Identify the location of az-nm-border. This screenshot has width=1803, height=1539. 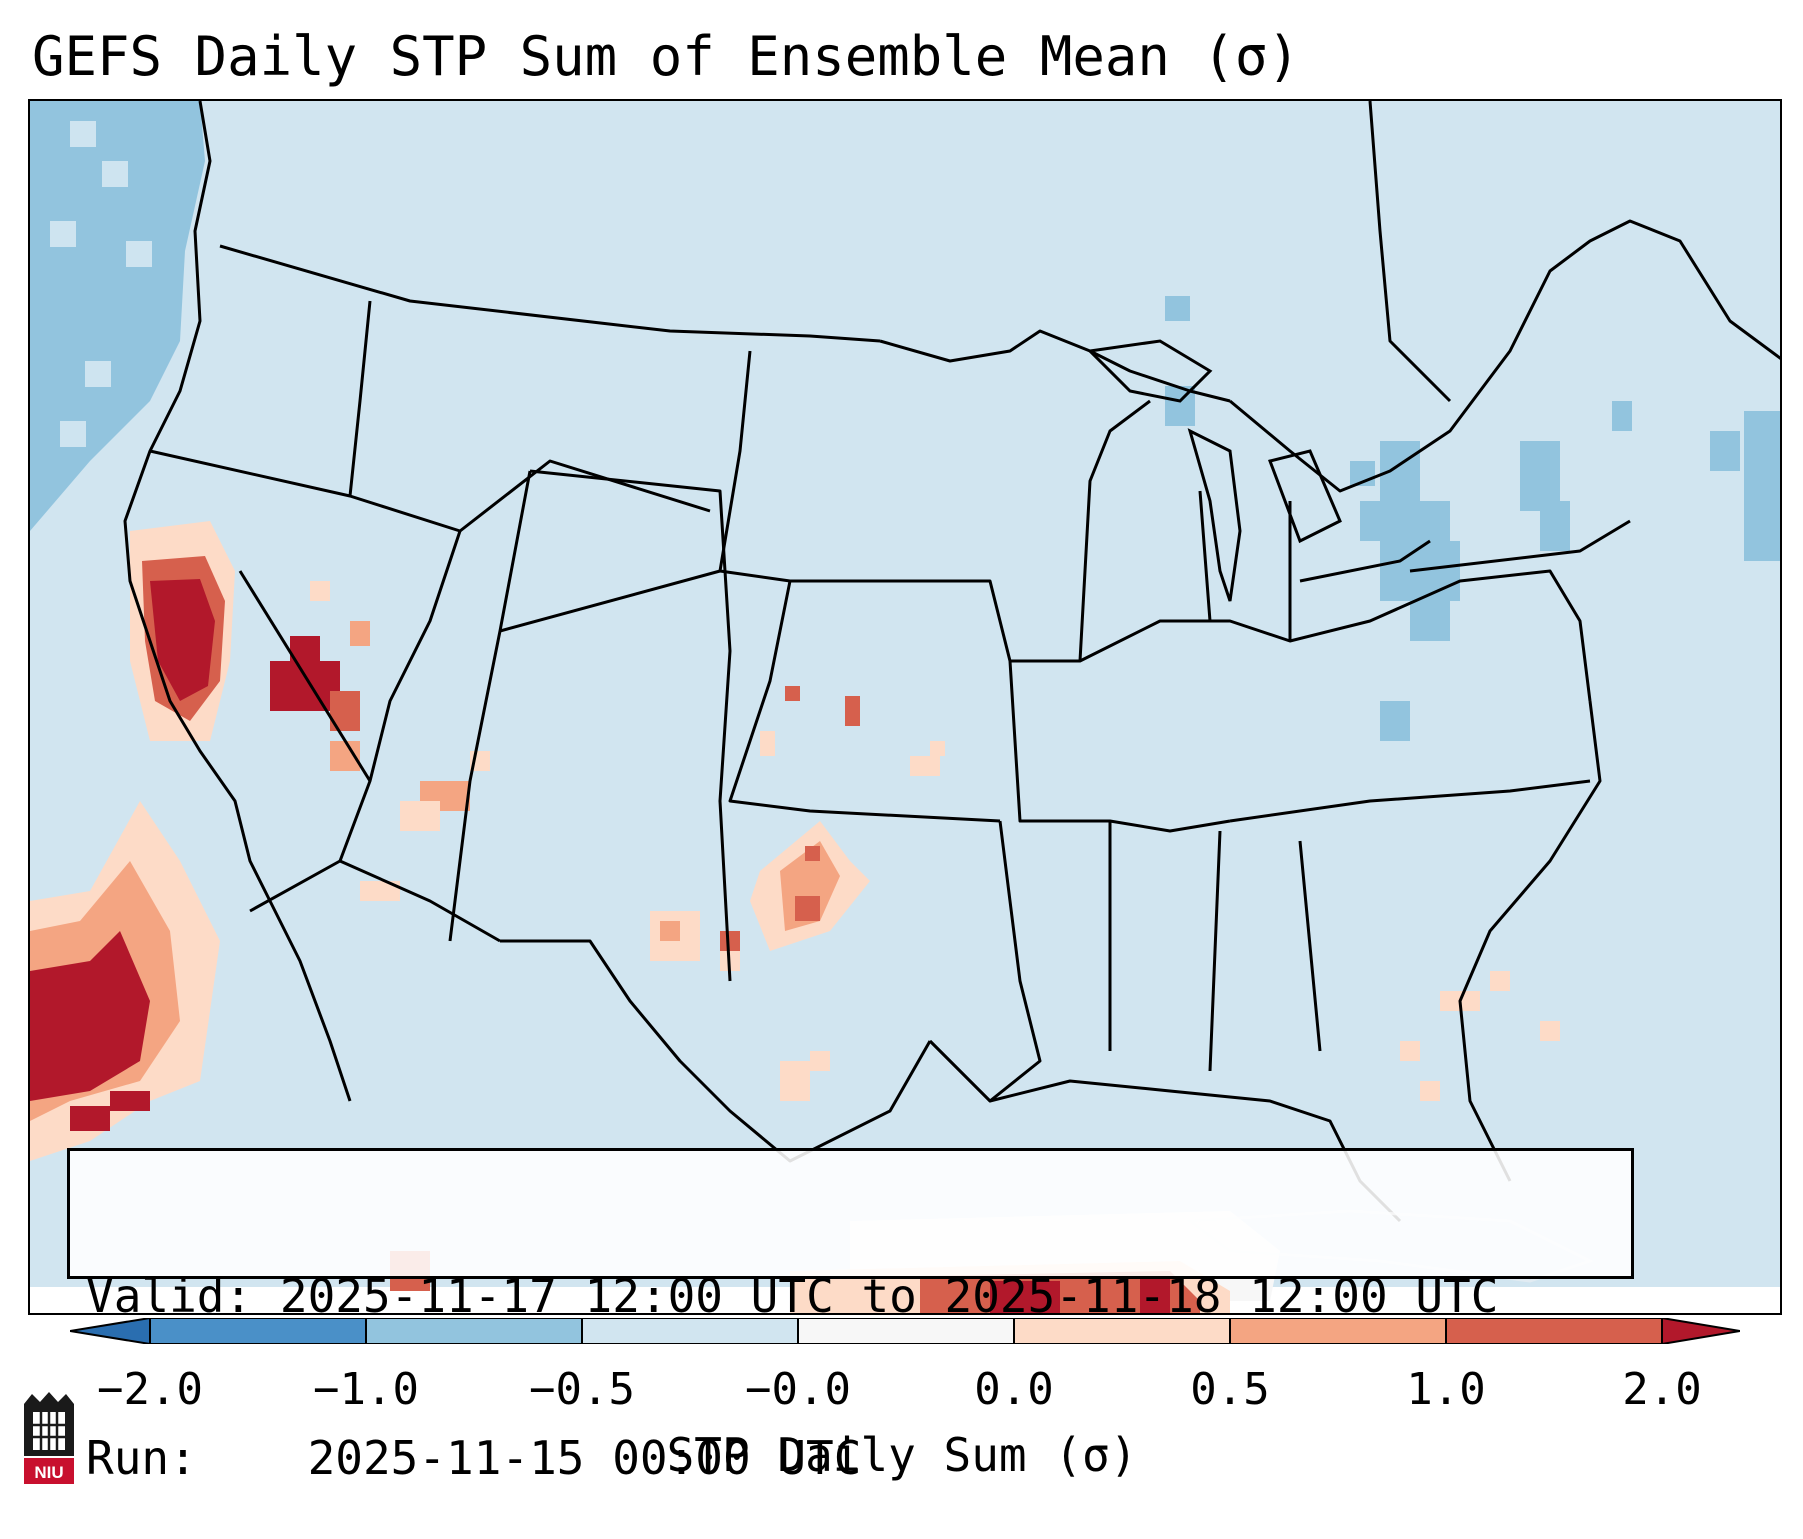
(490, 706).